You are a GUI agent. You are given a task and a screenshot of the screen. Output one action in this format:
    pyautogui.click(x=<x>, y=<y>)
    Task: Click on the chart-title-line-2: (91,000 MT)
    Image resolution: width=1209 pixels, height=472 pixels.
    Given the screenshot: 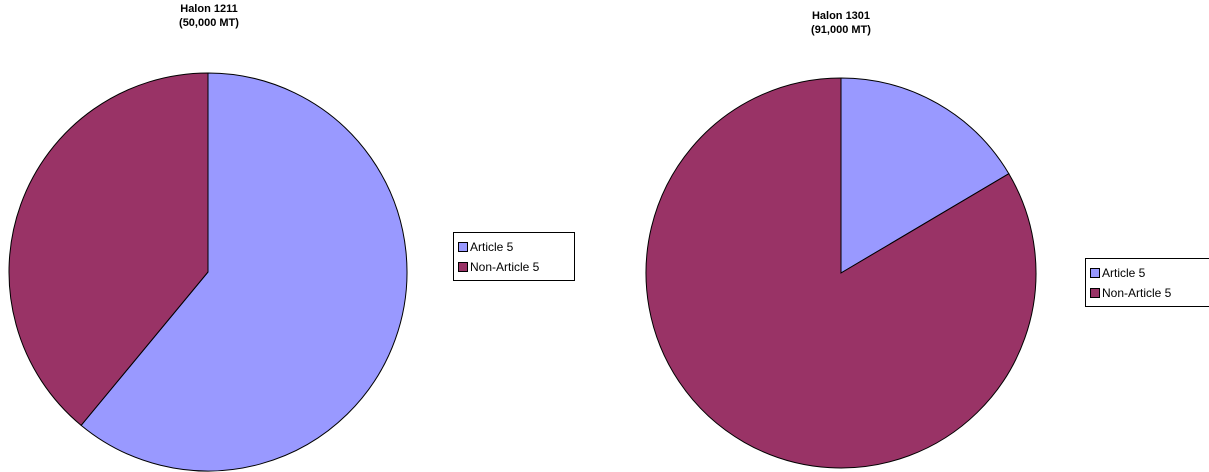 What is the action you would take?
    pyautogui.click(x=841, y=30)
    